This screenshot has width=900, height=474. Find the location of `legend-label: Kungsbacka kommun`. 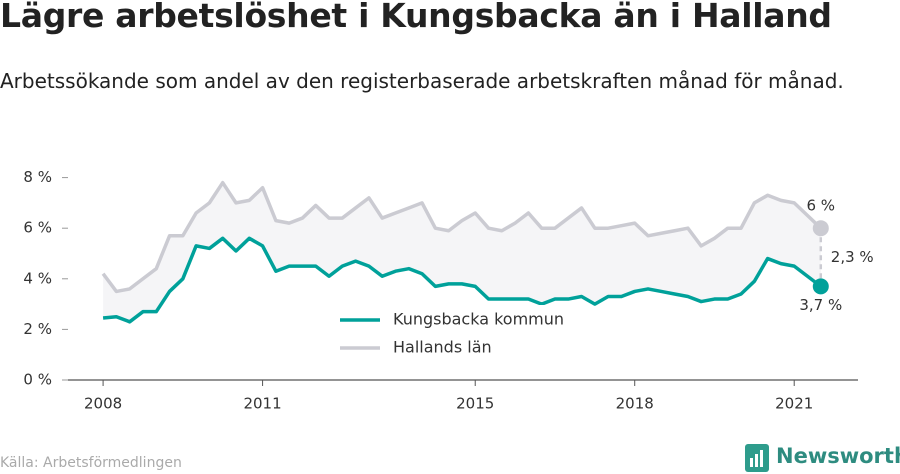

legend-label: Kungsbacka kommun is located at coordinates (478, 319).